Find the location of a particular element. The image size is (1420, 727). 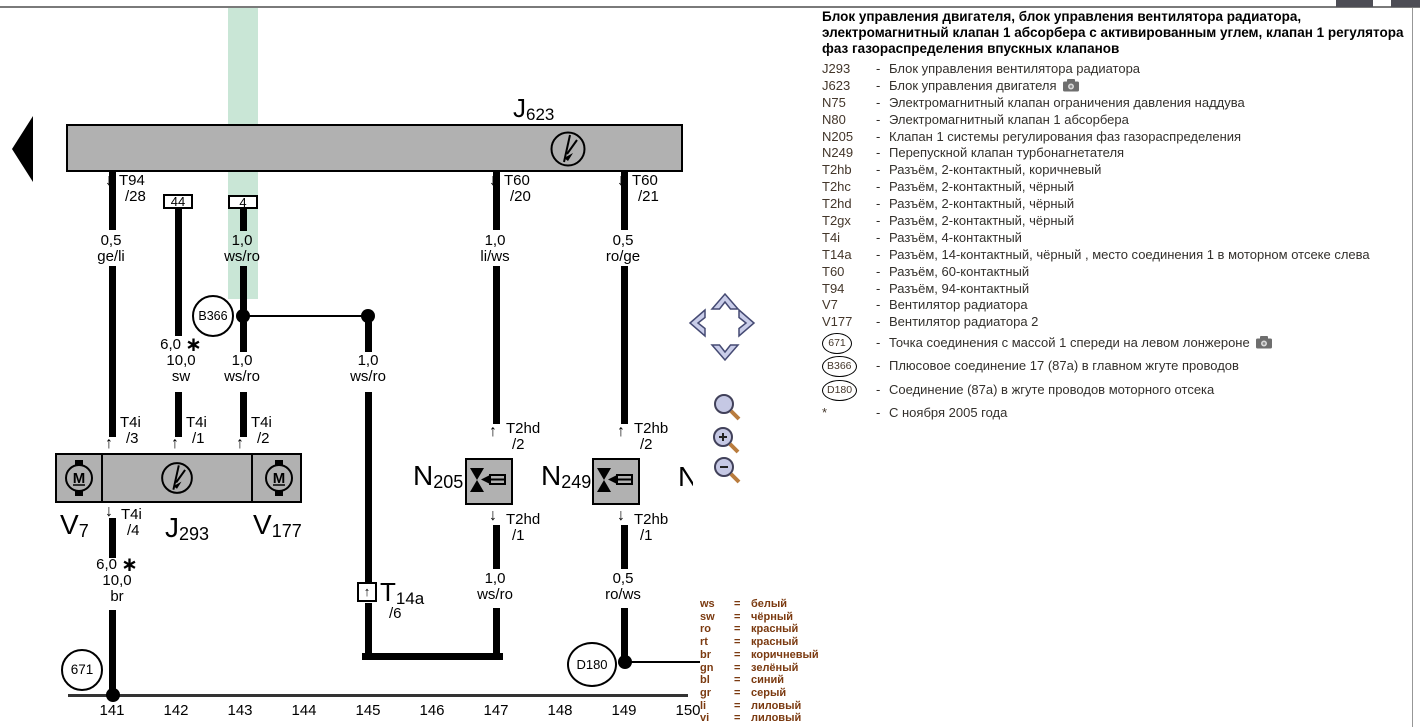

legend-row: * - С ноября 2005 года is located at coordinates (915, 413).